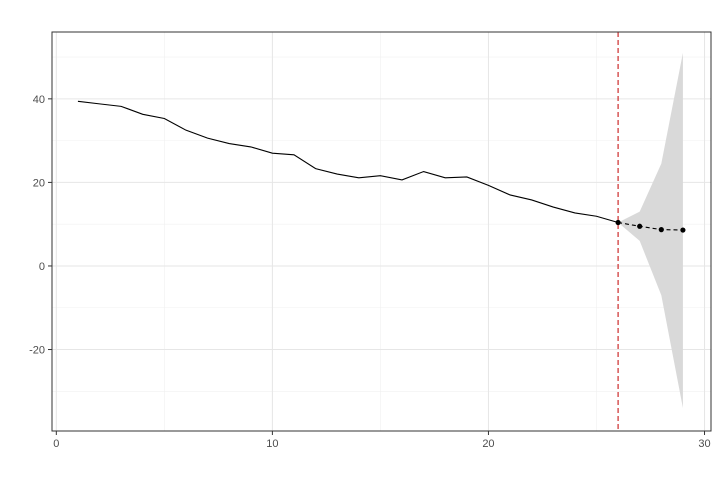 The height and width of the screenshot is (477, 721). I want to click on forecast-series-line, so click(650, 226).